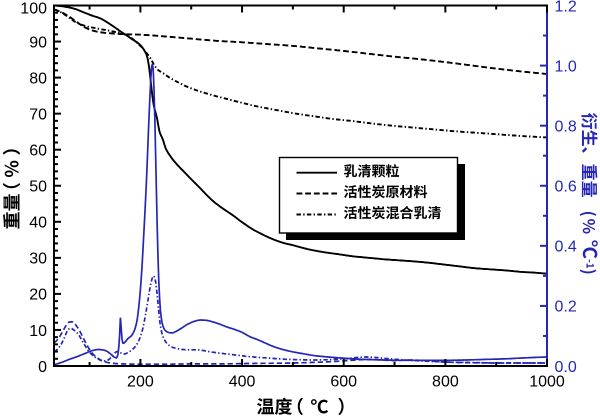 This screenshot has height=418, width=600. What do you see at coordinates (242, 381) in the screenshot?
I see `svg-text: 400` at bounding box center [242, 381].